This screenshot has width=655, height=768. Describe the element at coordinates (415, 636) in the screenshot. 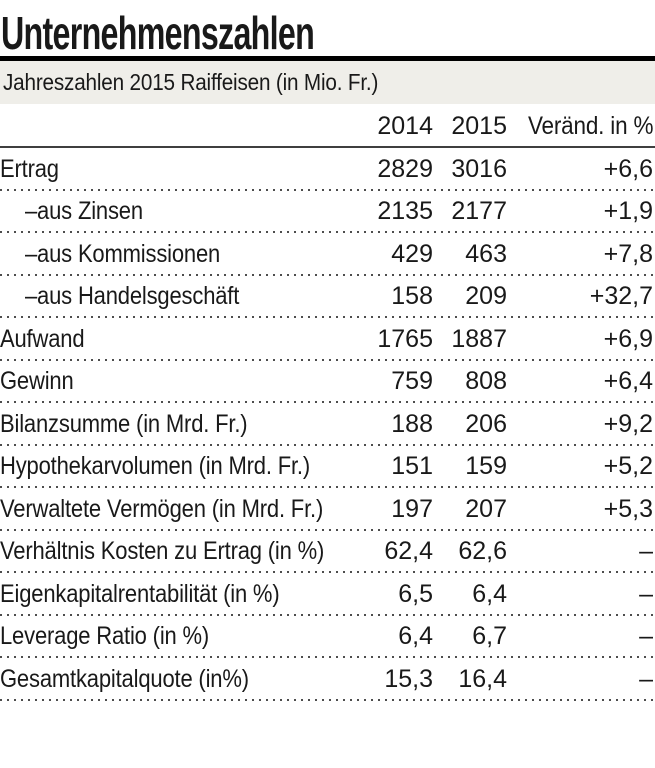

I see `row-value-2014: 6,4` at that location.